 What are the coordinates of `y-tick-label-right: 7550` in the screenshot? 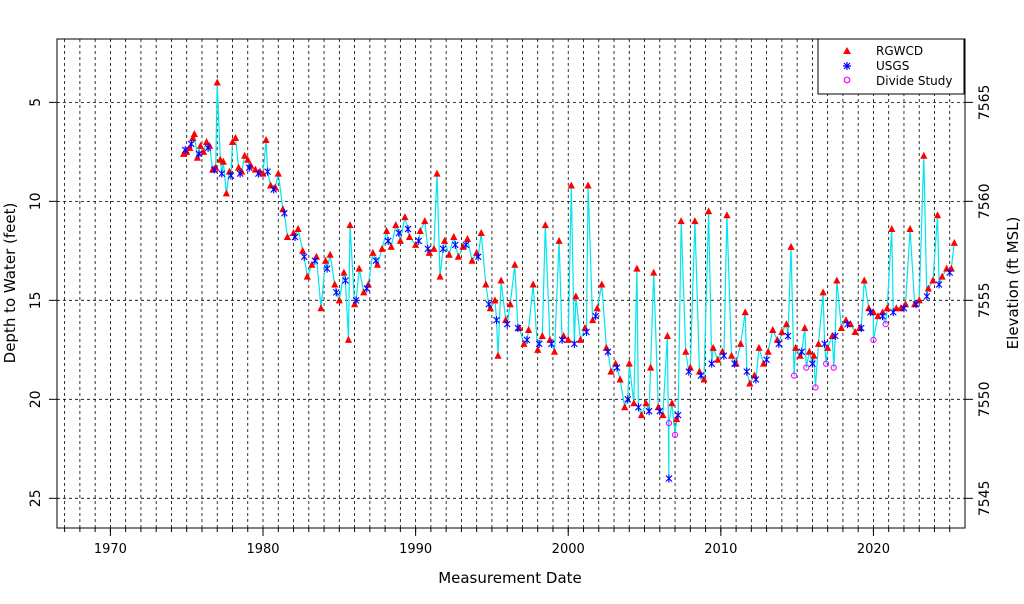 It's located at (985, 399).